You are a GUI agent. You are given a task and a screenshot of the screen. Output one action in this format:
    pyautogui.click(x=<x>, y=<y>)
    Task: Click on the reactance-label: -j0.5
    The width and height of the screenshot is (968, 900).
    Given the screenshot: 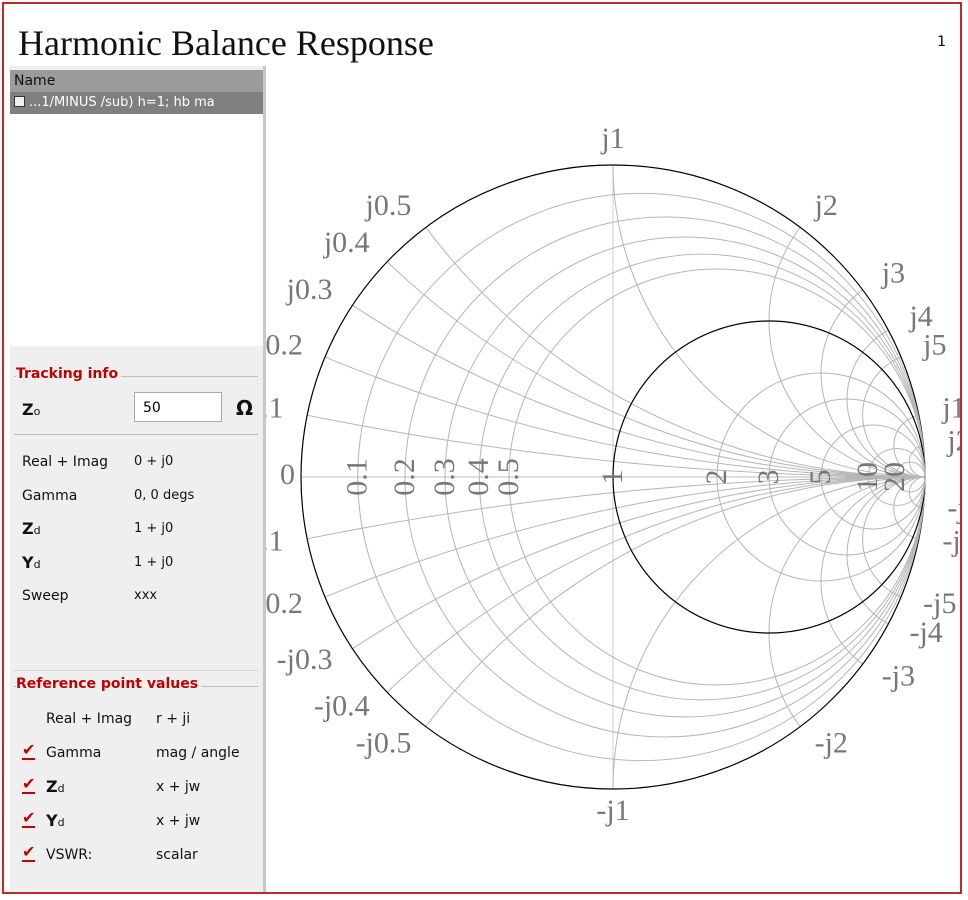 What is the action you would take?
    pyautogui.click(x=384, y=743)
    